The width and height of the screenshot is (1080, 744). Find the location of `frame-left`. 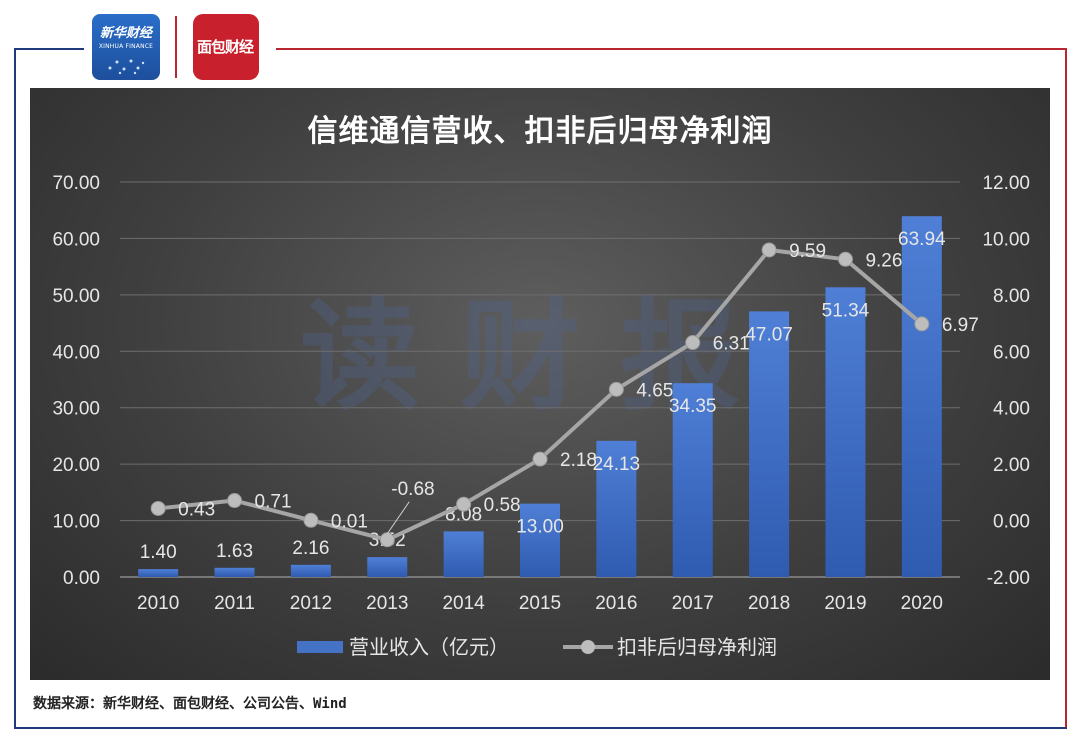

frame-left is located at coordinates (15, 388).